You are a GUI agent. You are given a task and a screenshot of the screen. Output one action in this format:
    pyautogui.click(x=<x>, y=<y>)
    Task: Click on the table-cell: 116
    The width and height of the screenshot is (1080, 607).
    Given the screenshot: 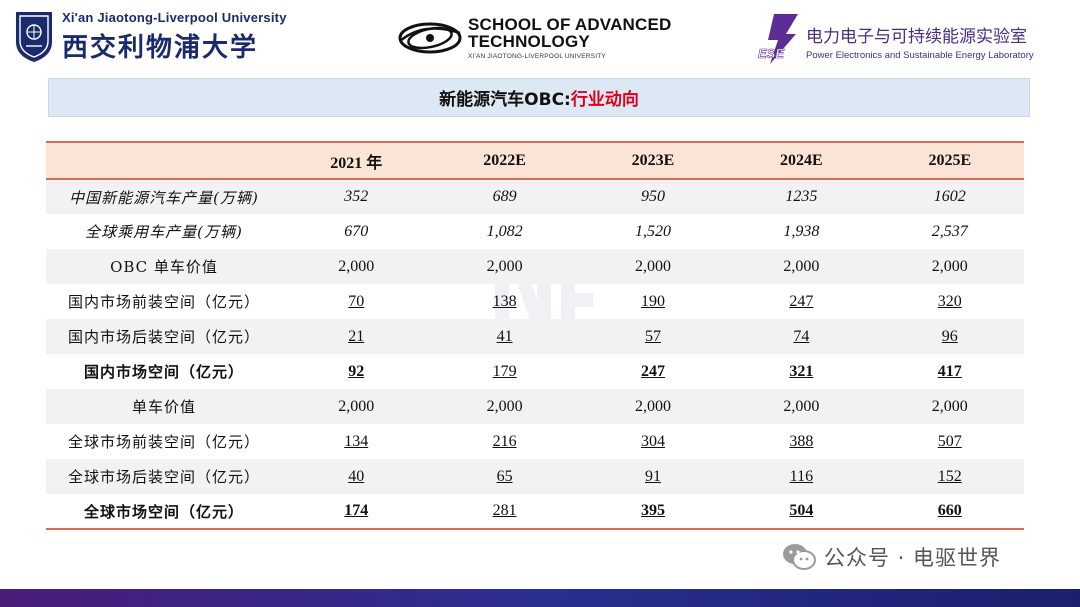 What is the action you would take?
    pyautogui.click(x=801, y=476)
    